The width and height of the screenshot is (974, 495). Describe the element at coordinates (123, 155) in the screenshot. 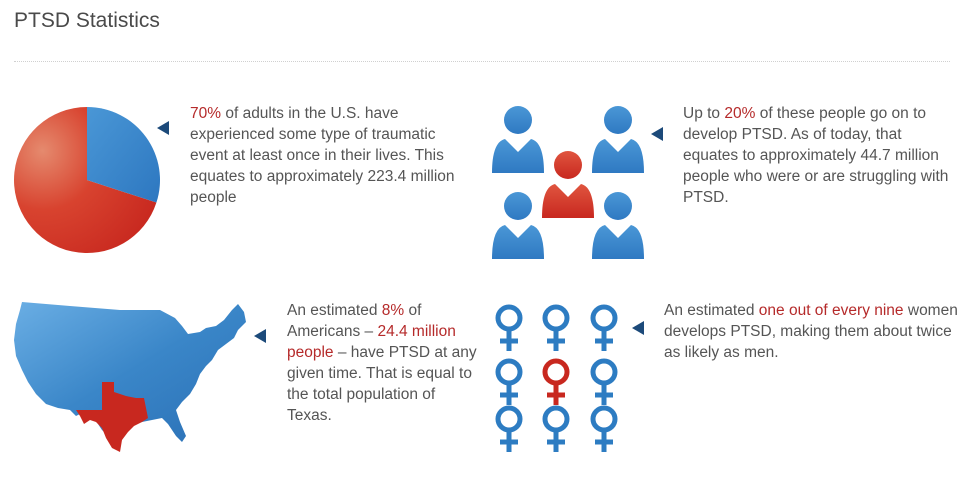

I see `pie-slice-other` at that location.